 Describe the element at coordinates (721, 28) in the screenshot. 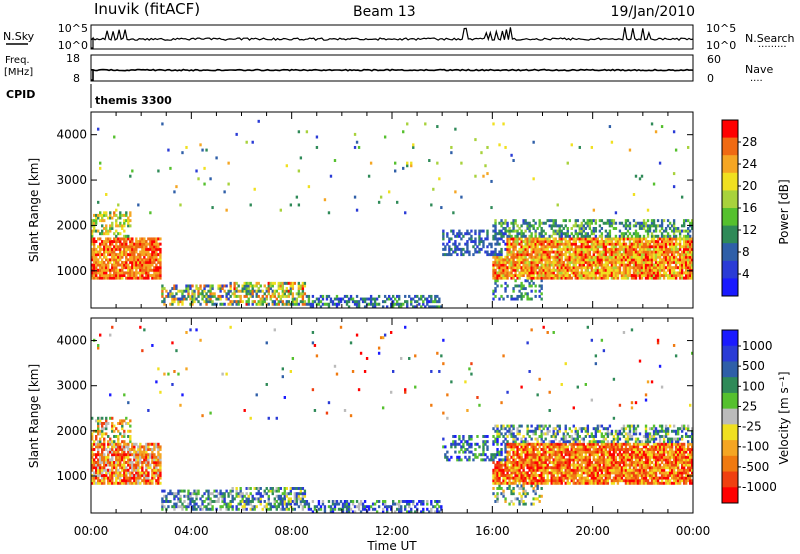

I see `nsearch-tick-top: 10^5` at that location.